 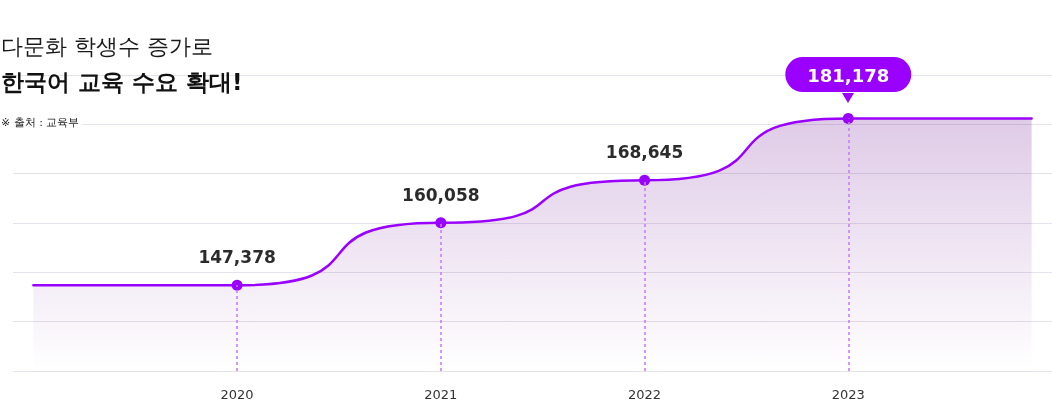 What do you see at coordinates (237, 257) in the screenshot?
I see `data-label: 147,378` at bounding box center [237, 257].